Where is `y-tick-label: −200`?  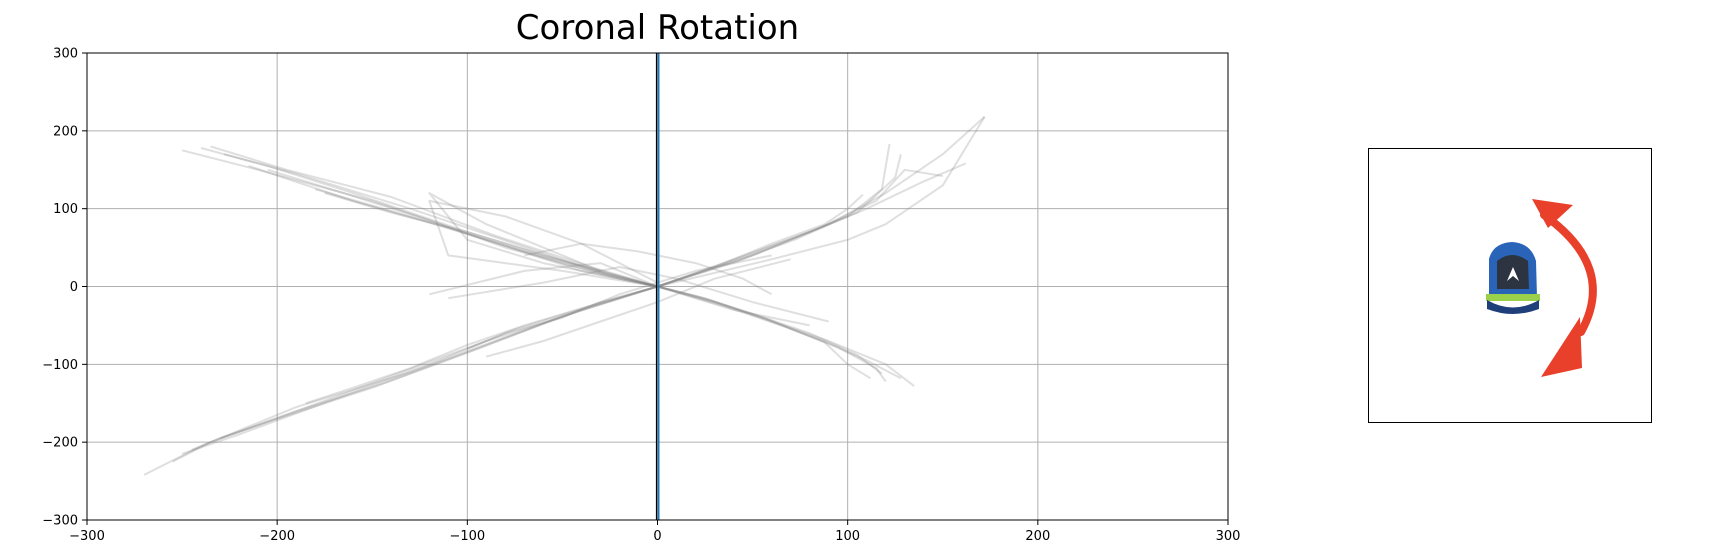
y-tick-label: −200 is located at coordinates (60, 443).